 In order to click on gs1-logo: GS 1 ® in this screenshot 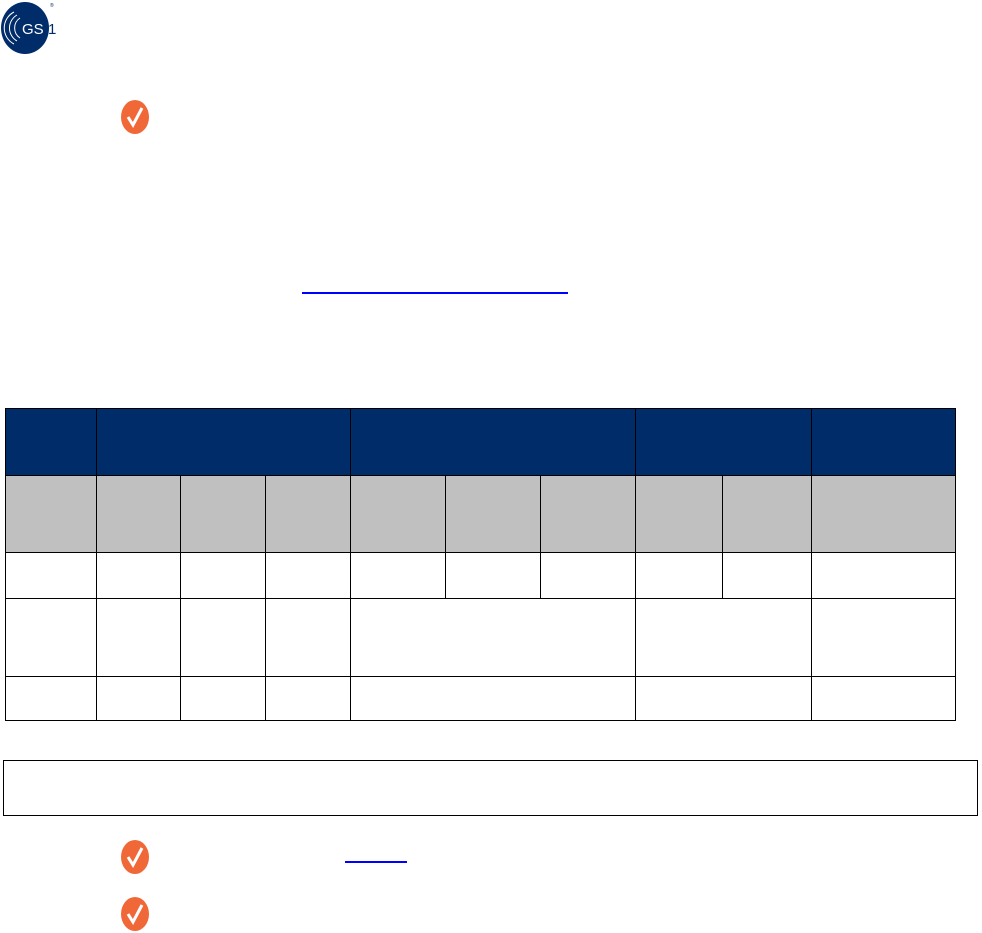, I will do `click(28, 28)`.